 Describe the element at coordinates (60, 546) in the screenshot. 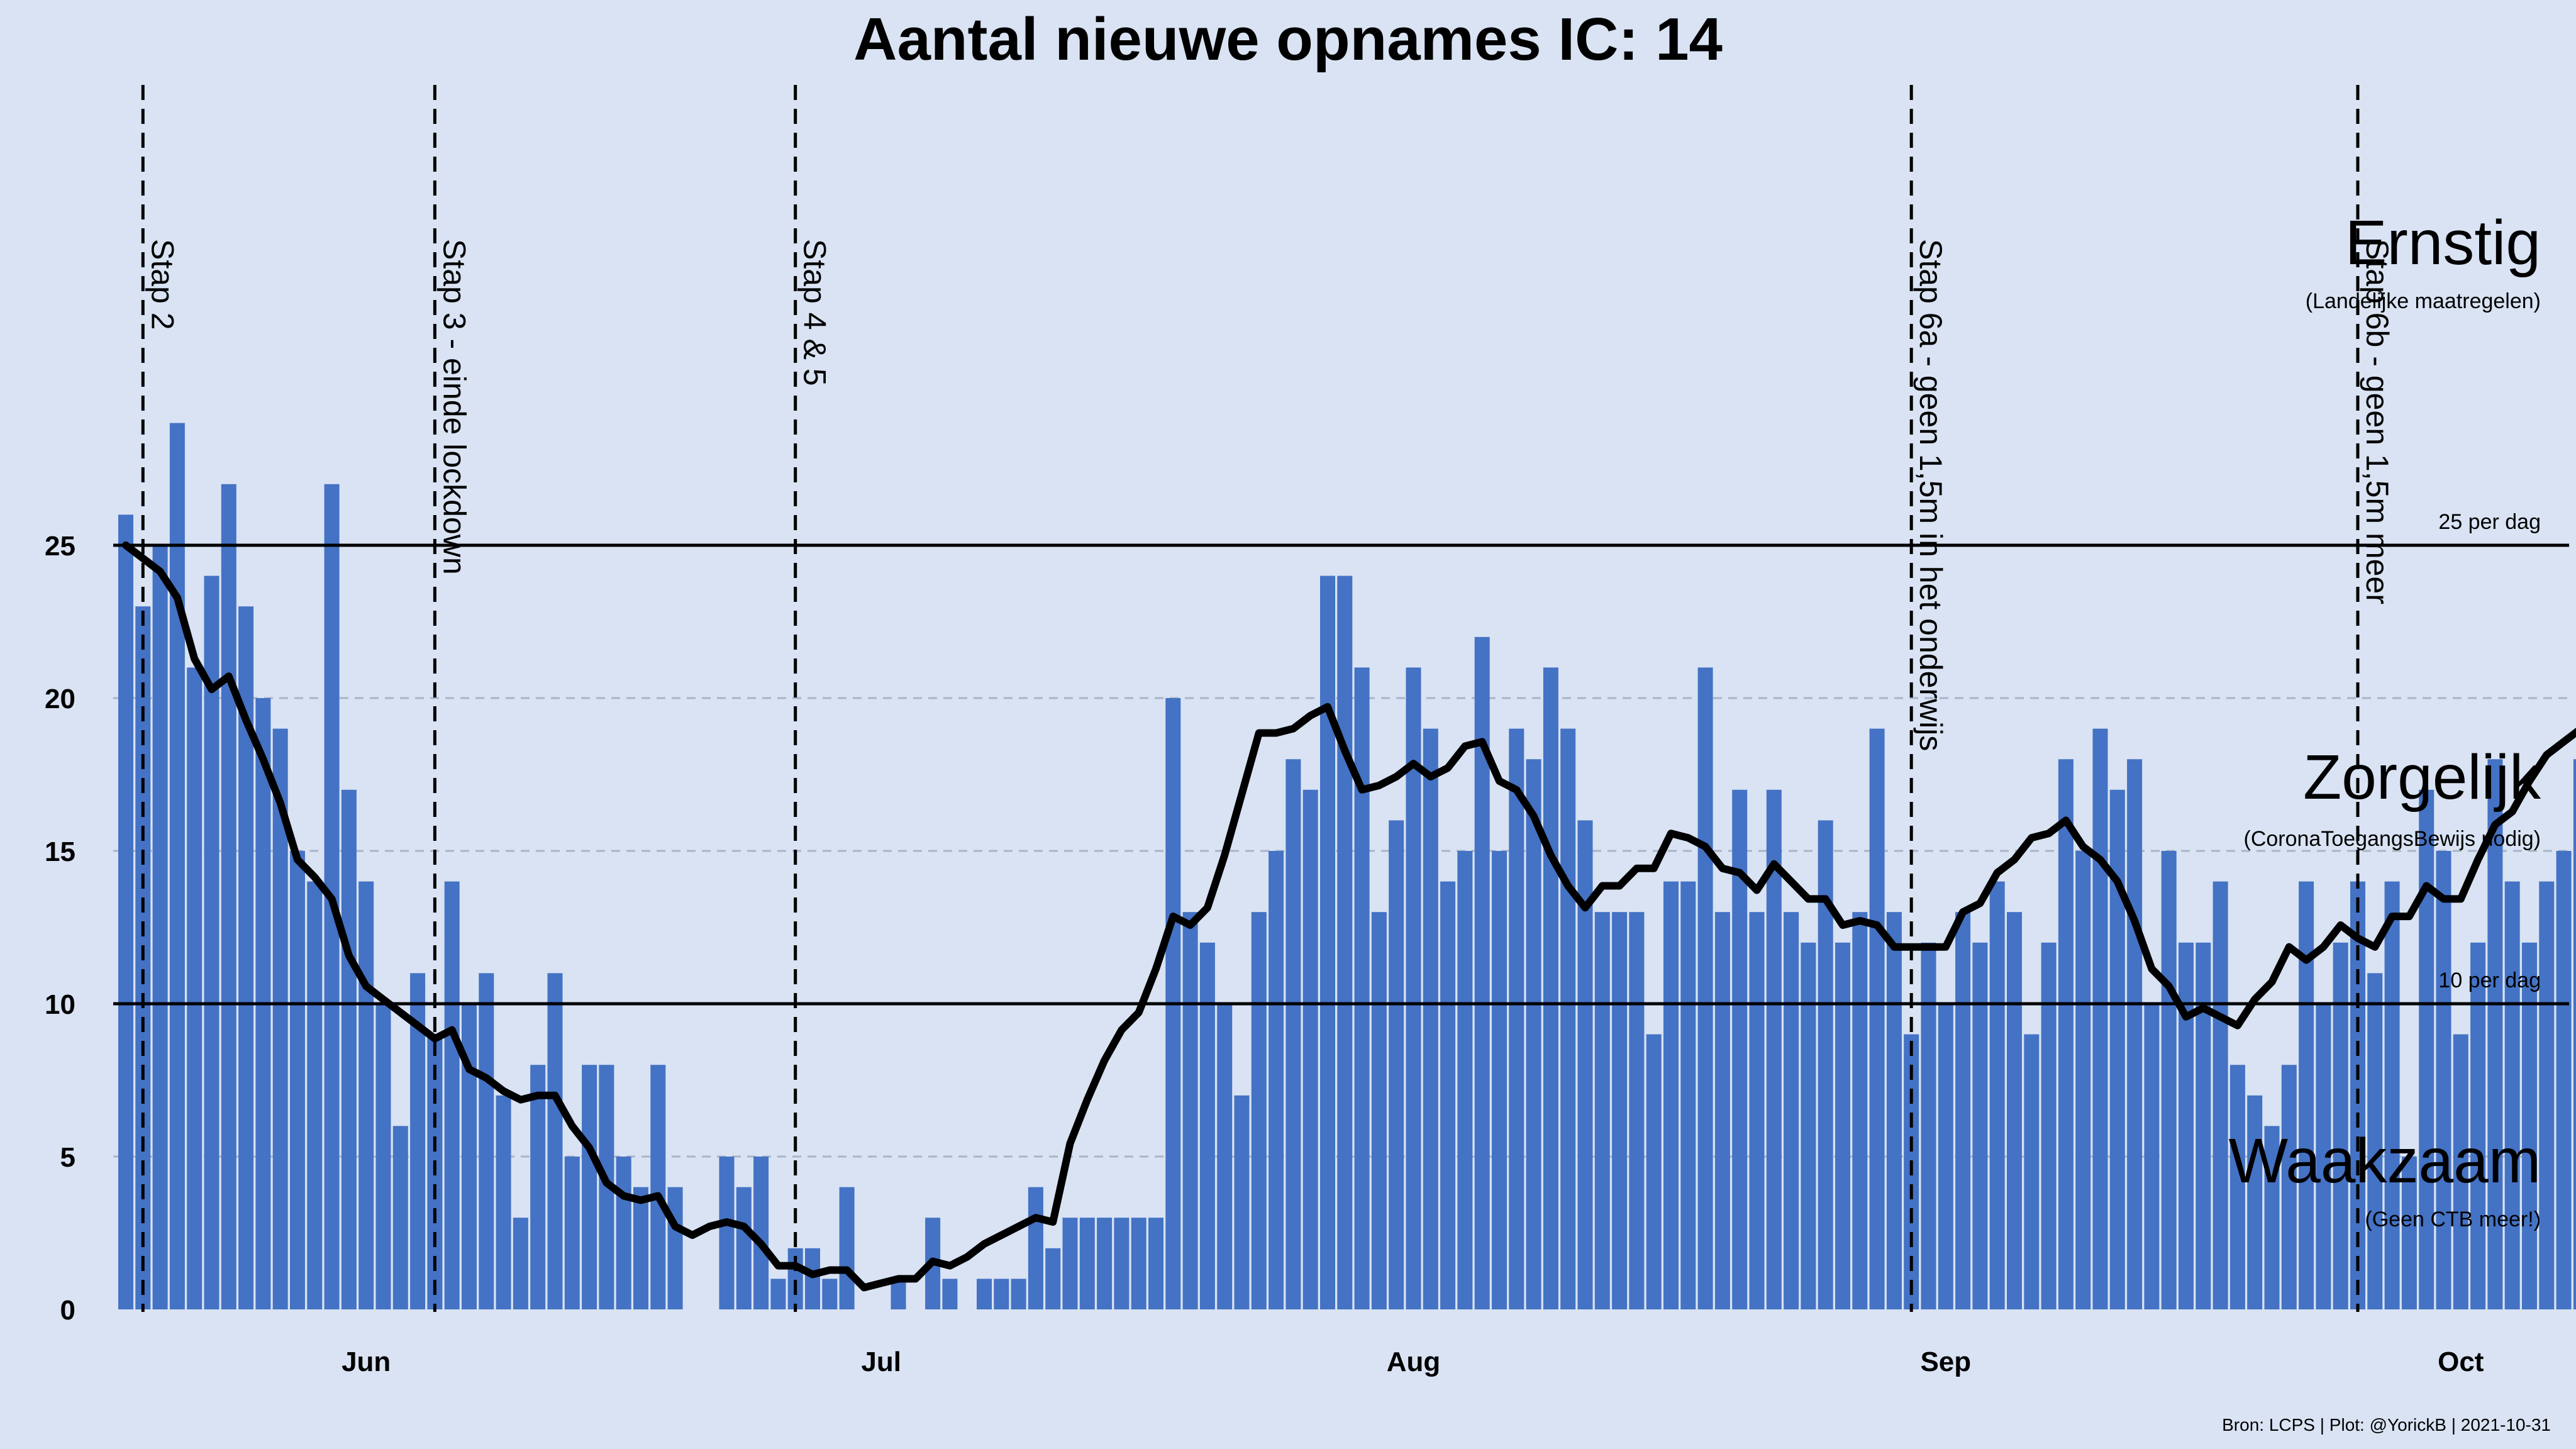

I see `y-tick-25: 25` at that location.